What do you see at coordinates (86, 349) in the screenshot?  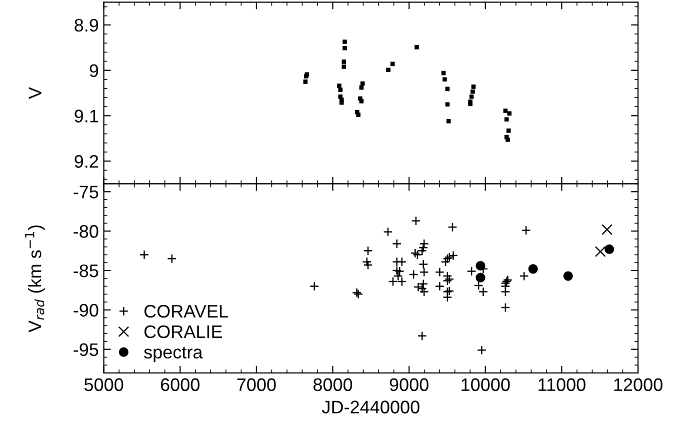 I see `y-tick-label: -95` at bounding box center [86, 349].